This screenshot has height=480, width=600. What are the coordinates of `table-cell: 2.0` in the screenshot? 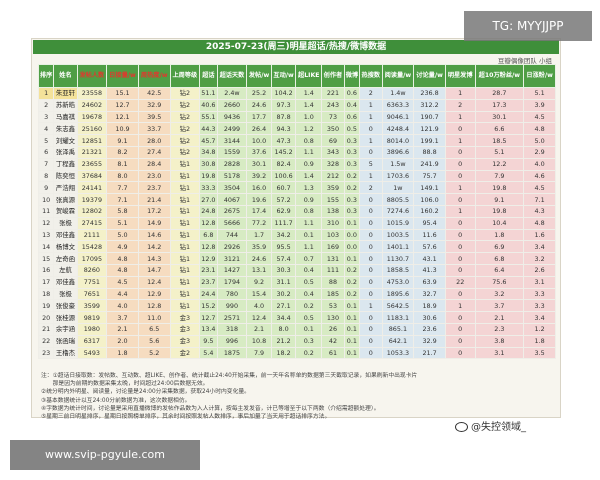 It's located at (122, 341).